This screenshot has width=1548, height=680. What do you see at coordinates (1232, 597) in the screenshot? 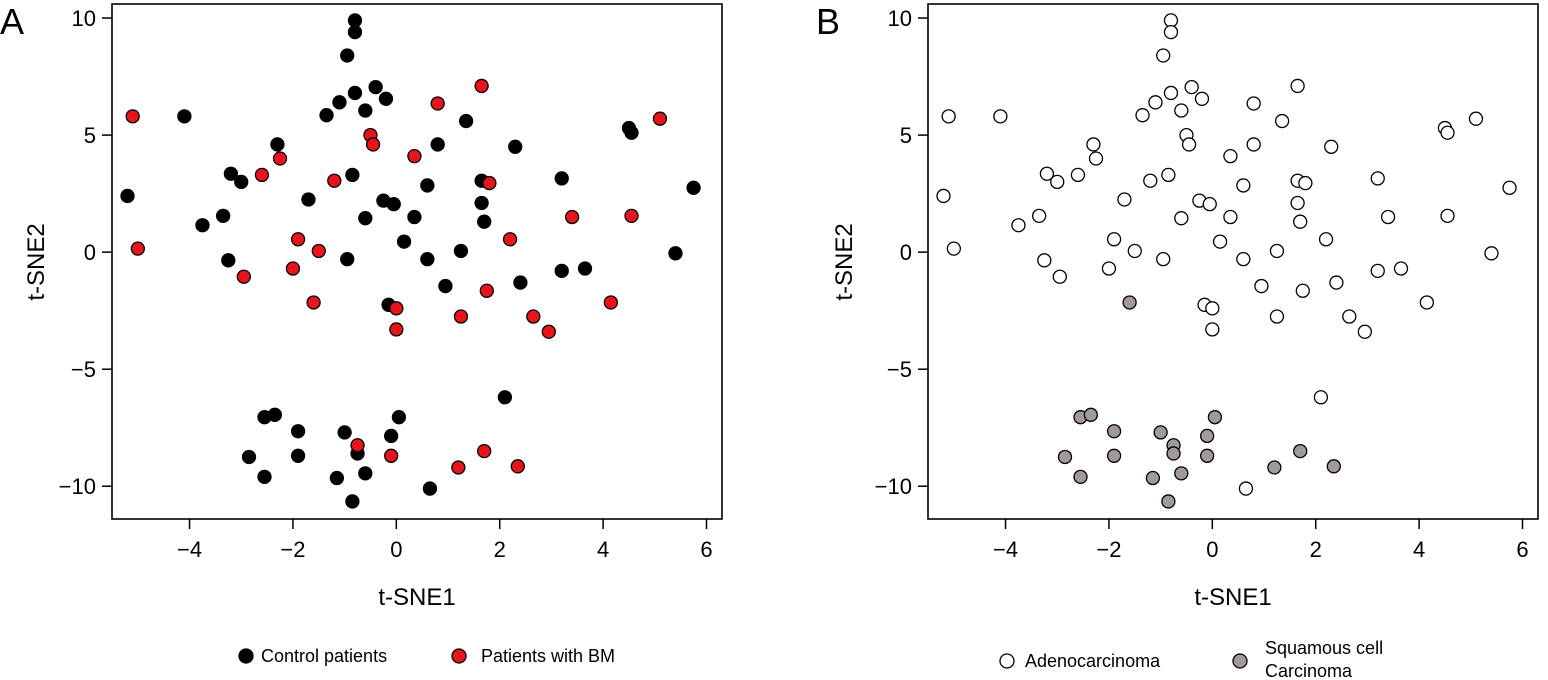
I see `panel-b-x-axis-label: t-SNE1` at bounding box center [1232, 597].